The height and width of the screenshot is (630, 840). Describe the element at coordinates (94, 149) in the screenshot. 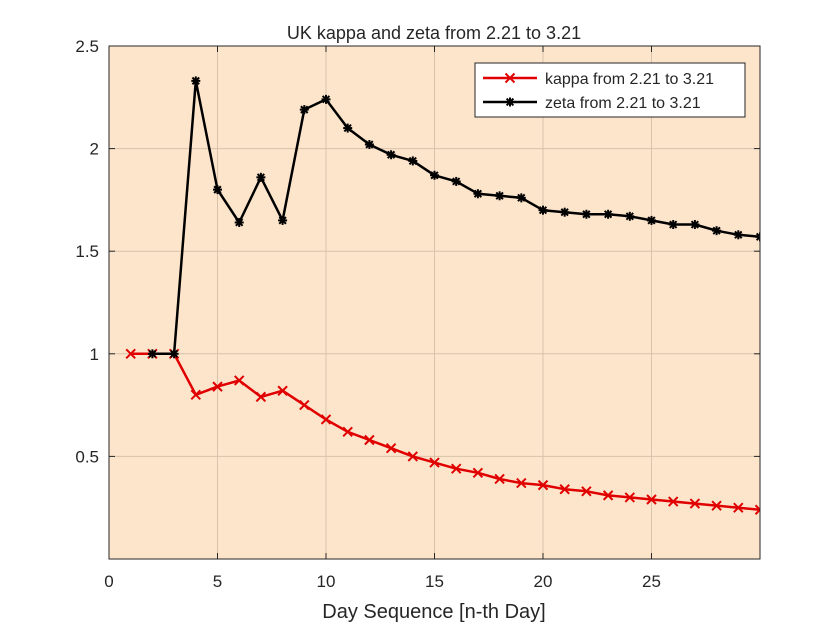

I see `y-tick-label: 2` at that location.